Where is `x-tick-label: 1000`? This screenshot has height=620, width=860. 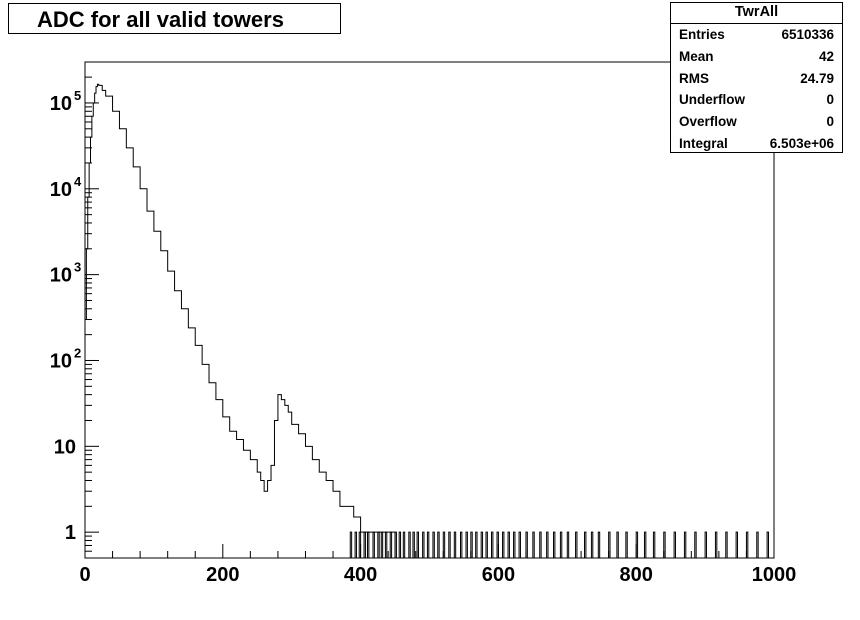 x-tick-label: 1000 is located at coordinates (774, 575).